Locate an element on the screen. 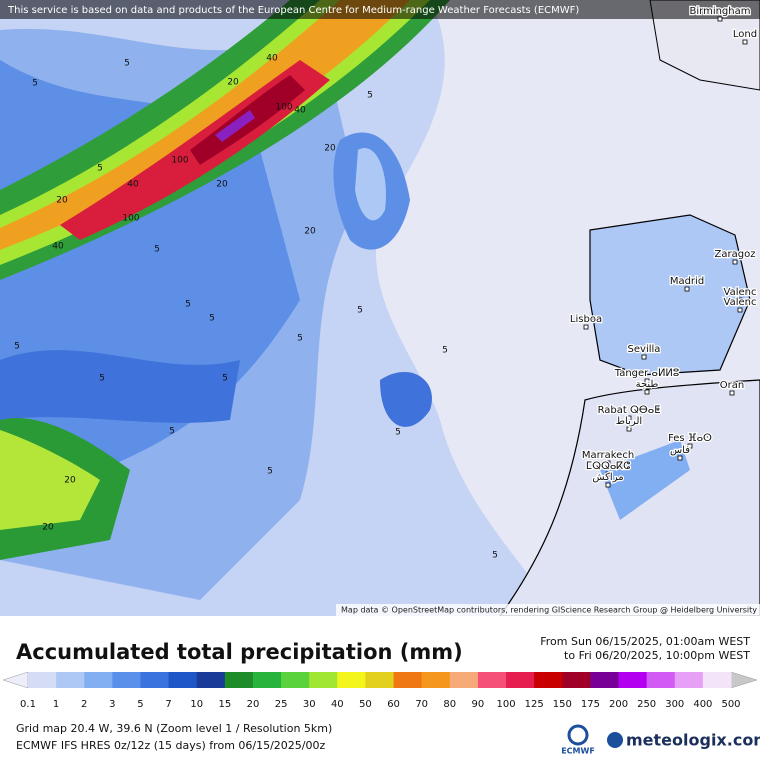 The image size is (760, 764). legend-label: 0.1 is located at coordinates (28, 704).